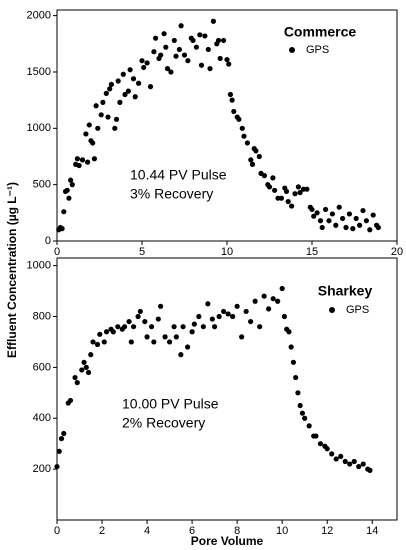 The width and height of the screenshot is (406, 550). What do you see at coordinates (237, 531) in the screenshot?
I see `x-tick-label: 8` at bounding box center [237, 531].